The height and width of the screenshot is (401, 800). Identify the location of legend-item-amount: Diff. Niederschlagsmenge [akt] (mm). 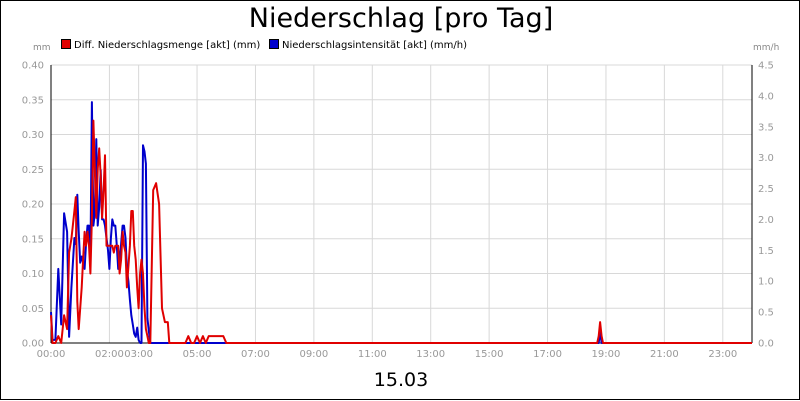
(160, 45).